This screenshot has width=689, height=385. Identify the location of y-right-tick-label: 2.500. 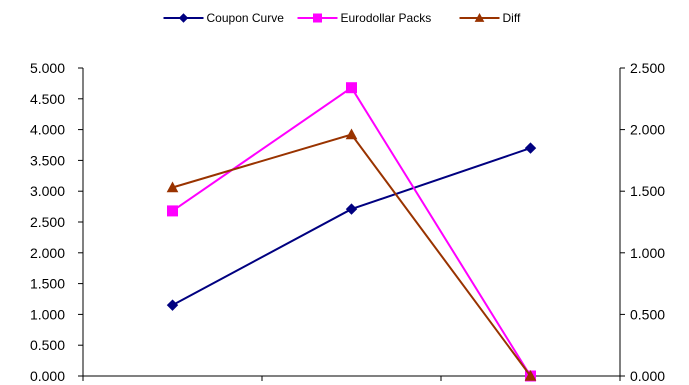
(647, 68).